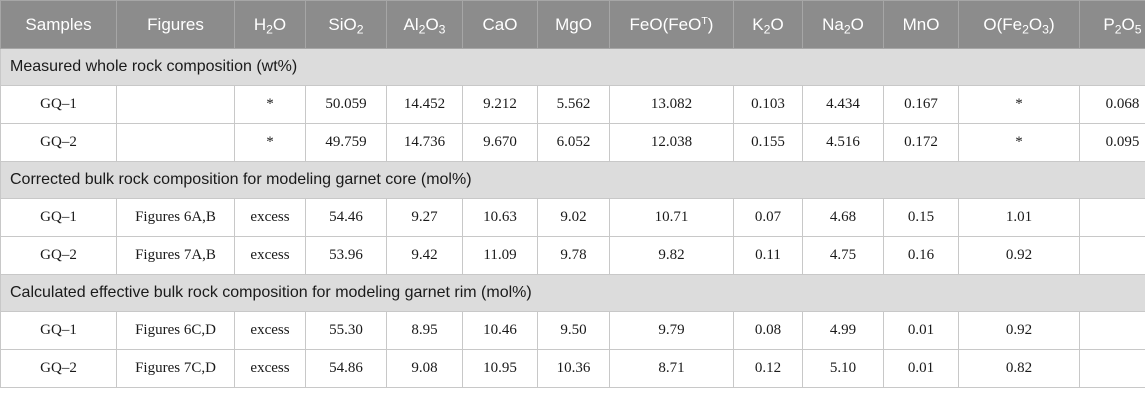  What do you see at coordinates (768, 104) in the screenshot?
I see `cell-k2o: 0.103` at bounding box center [768, 104].